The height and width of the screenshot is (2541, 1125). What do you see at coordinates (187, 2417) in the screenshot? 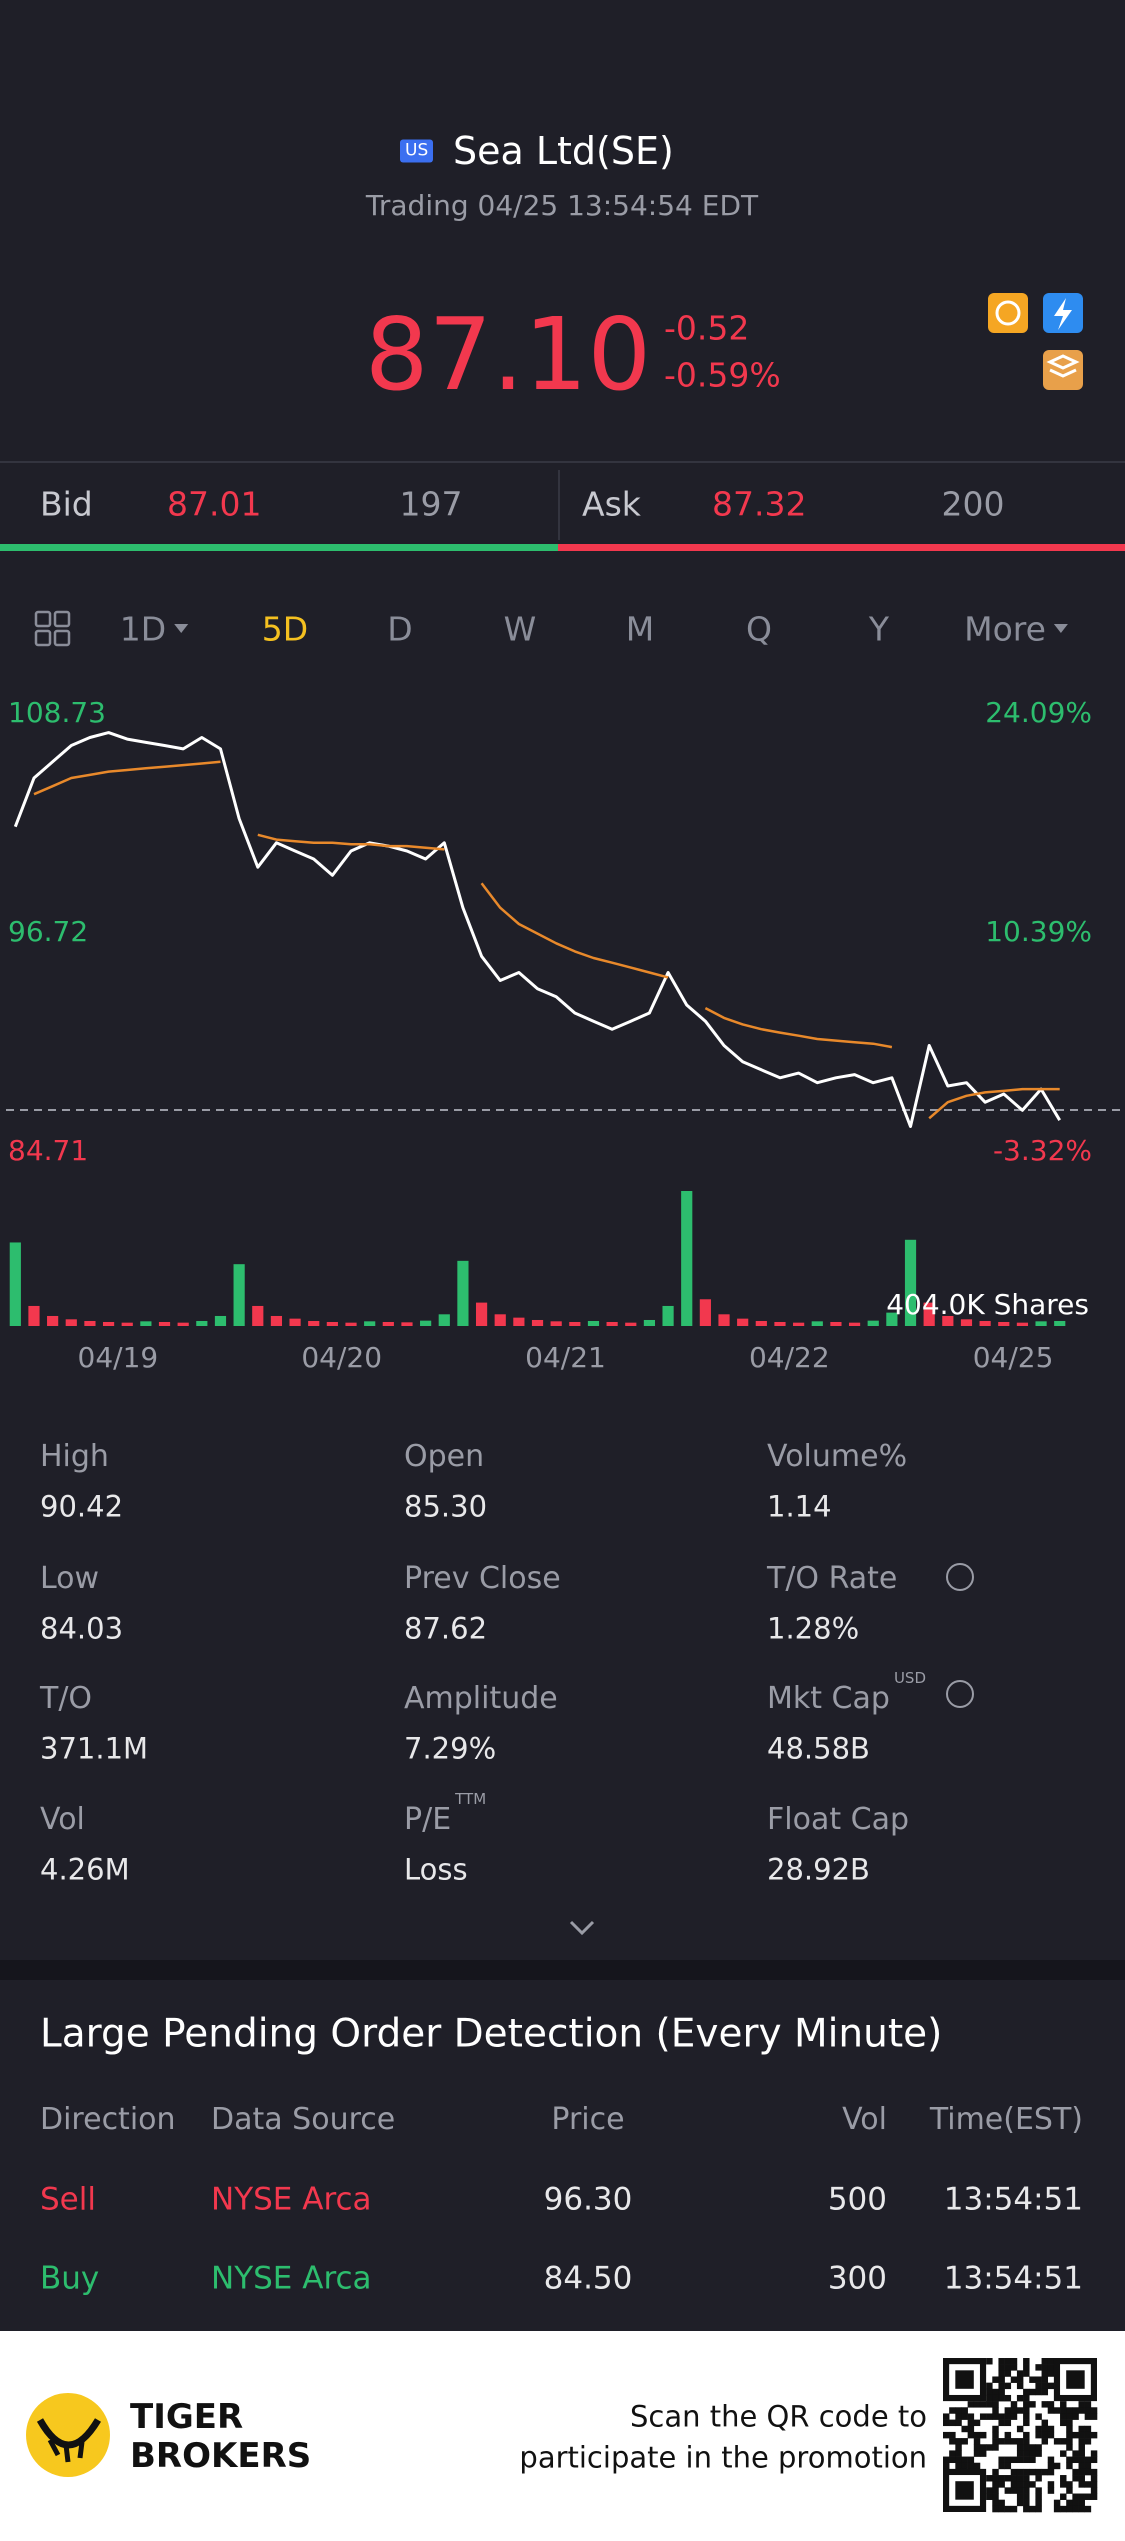
I see `brand: TIGER` at bounding box center [187, 2417].